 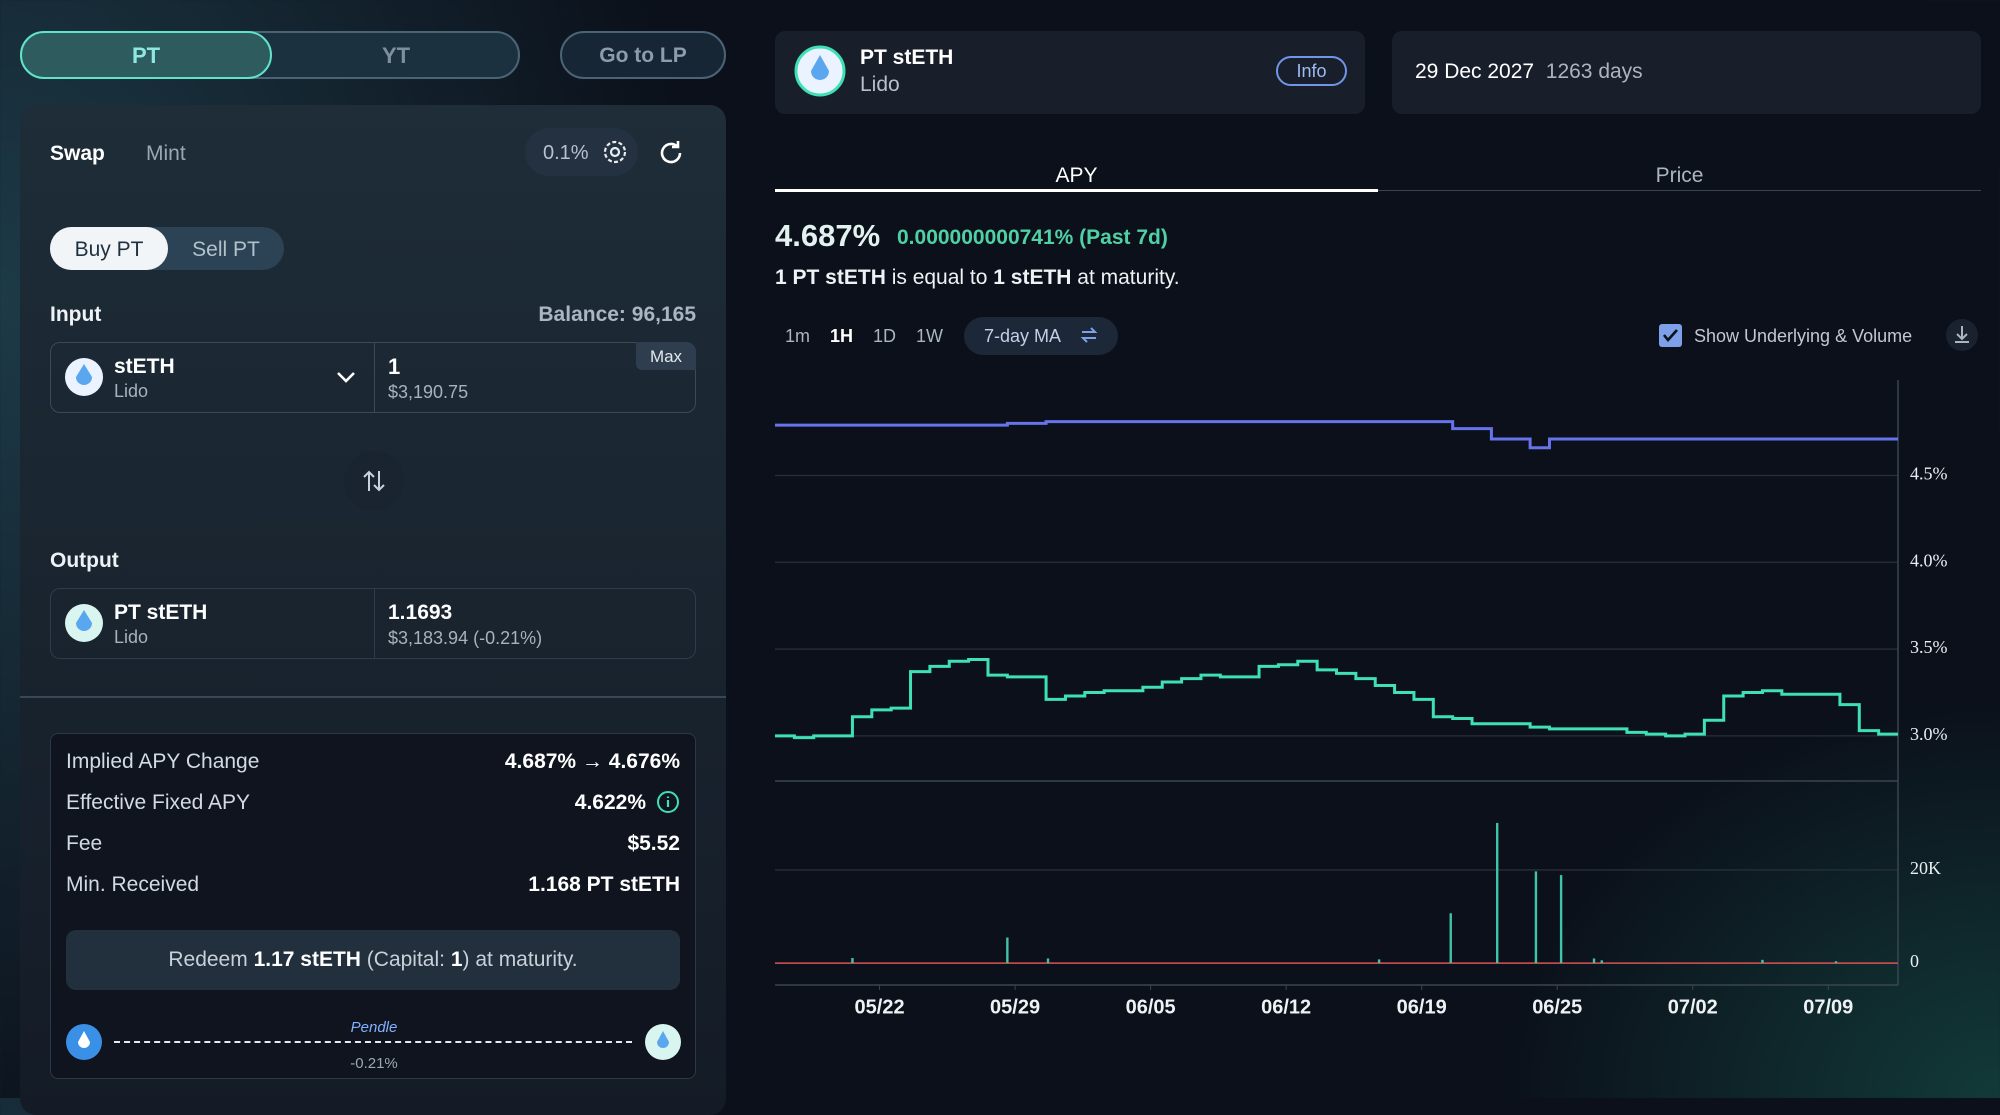 What do you see at coordinates (671, 153) in the screenshot?
I see `refresh-icon` at bounding box center [671, 153].